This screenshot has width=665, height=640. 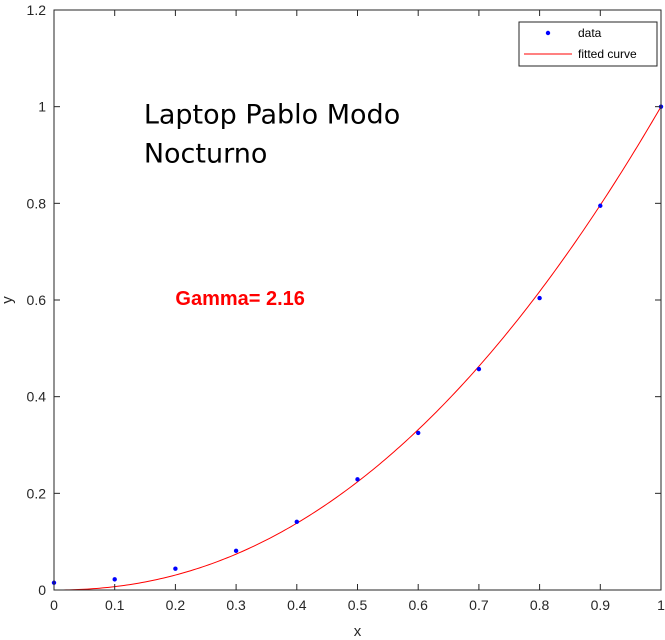 I want to click on x-tick-label: 0.1, so click(x=115, y=605).